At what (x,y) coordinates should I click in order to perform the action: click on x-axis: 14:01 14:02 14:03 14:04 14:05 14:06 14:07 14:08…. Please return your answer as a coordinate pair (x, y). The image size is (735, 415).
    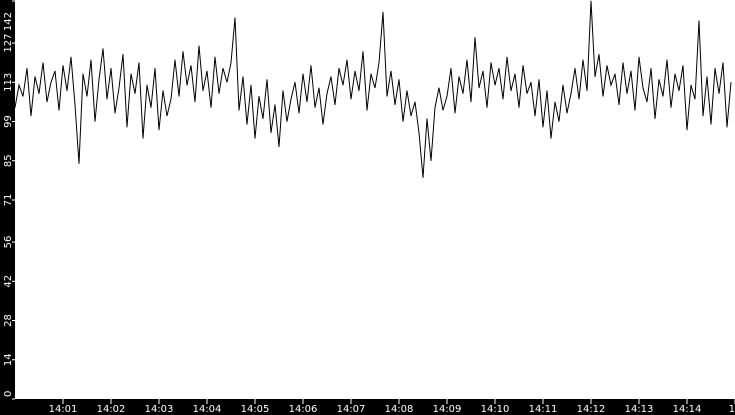
    Looking at the image, I should click on (392, 407).